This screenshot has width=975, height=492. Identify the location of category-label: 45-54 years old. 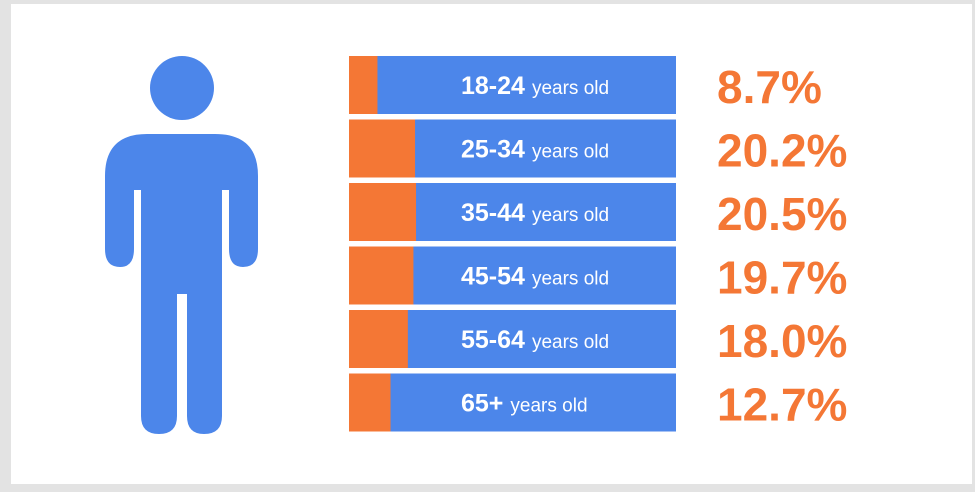
(535, 277).